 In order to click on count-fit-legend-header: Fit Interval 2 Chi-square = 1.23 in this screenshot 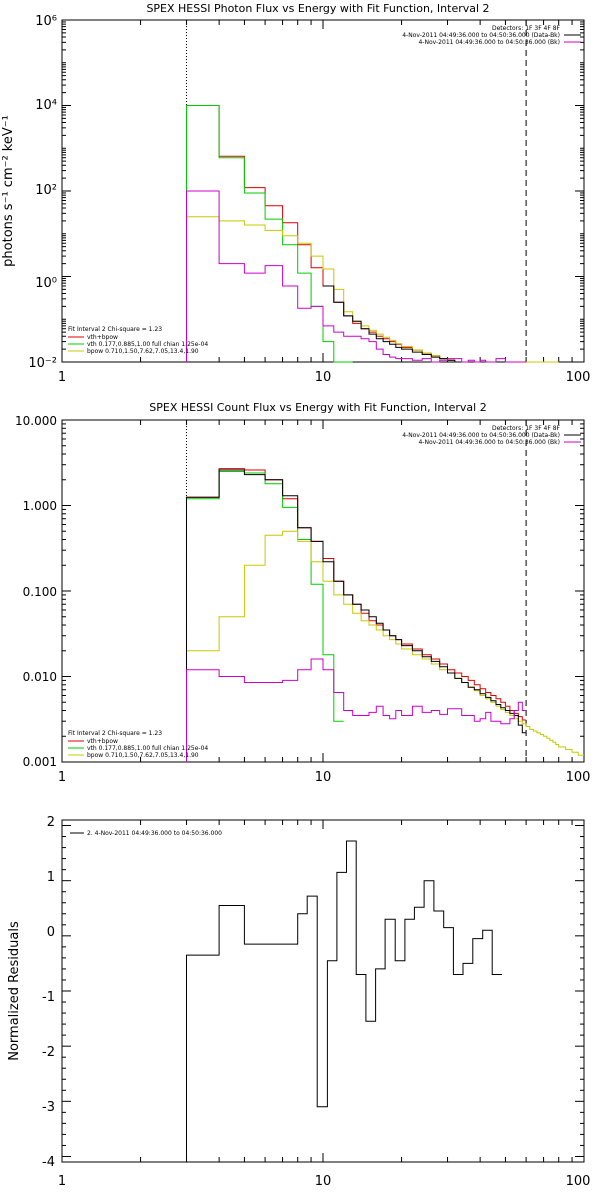, I will do `click(115, 733)`.